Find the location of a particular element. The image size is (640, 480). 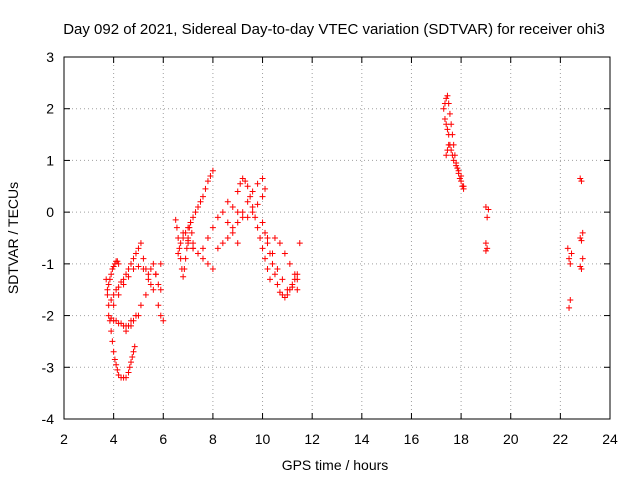

y-tick-label: -2 is located at coordinates (48, 316).